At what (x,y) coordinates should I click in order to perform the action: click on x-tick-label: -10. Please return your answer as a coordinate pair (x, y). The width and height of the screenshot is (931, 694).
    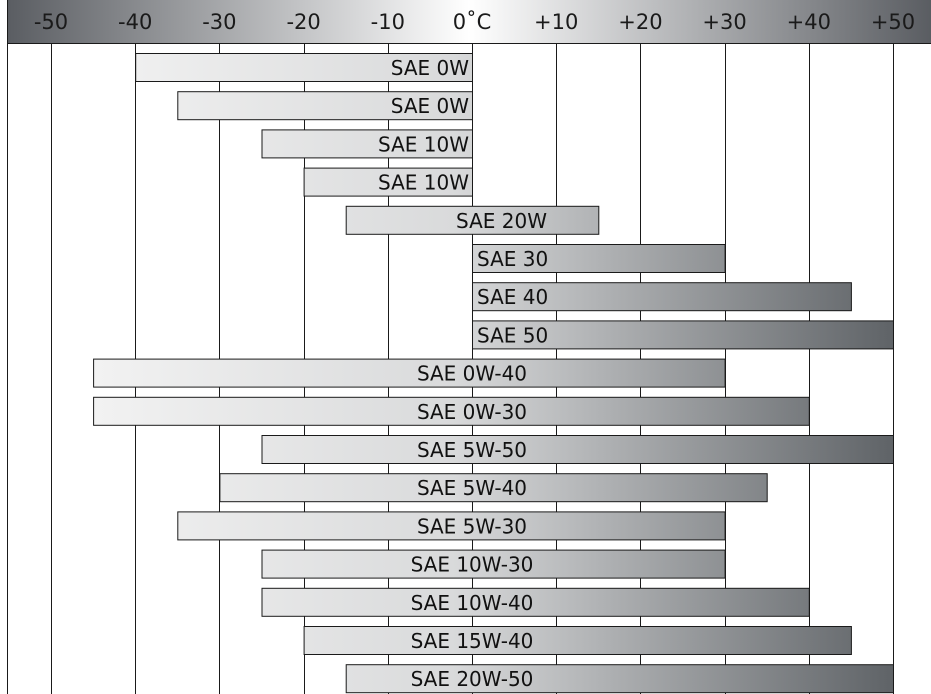
    Looking at the image, I should click on (388, 22).